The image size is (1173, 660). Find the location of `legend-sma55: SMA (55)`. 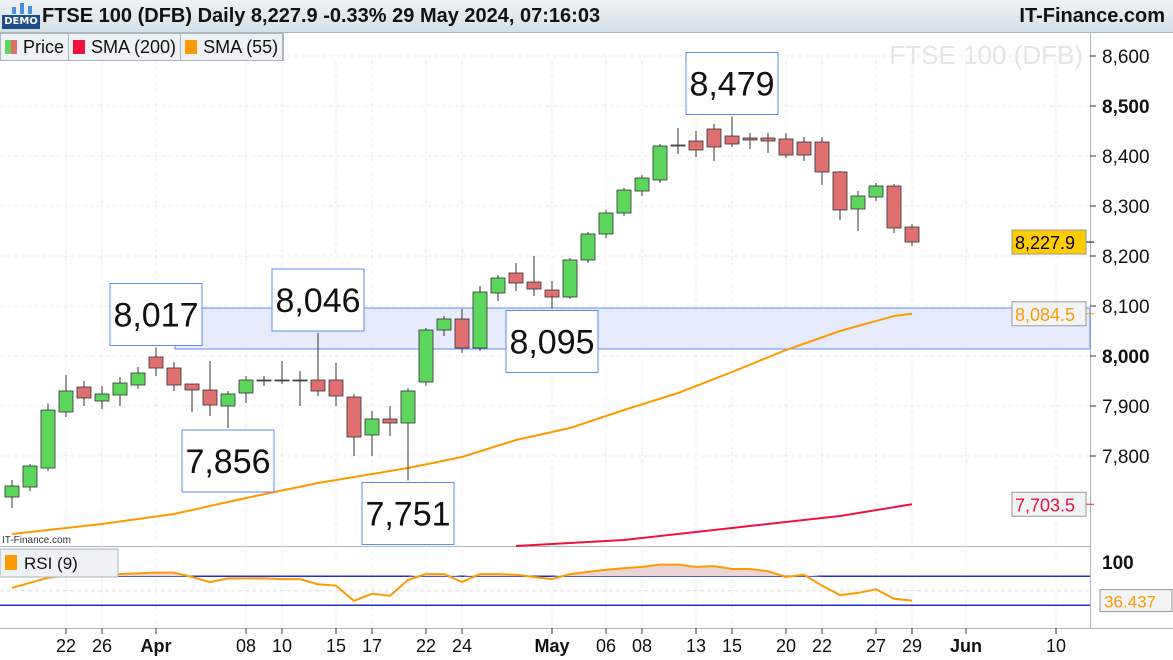

legend-sma55: SMA (55) is located at coordinates (232, 47).